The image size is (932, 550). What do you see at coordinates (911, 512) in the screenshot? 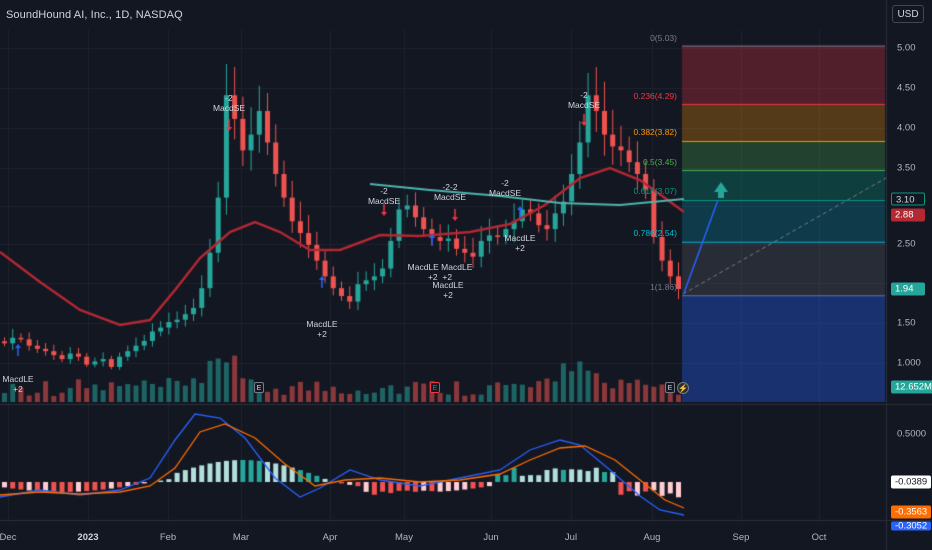
I see `macd-signal-badge: -0.3563` at bounding box center [911, 512].